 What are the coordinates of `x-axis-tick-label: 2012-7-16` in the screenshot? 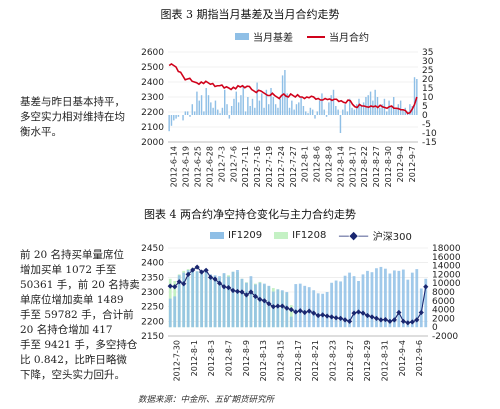 It's located at (257, 166).